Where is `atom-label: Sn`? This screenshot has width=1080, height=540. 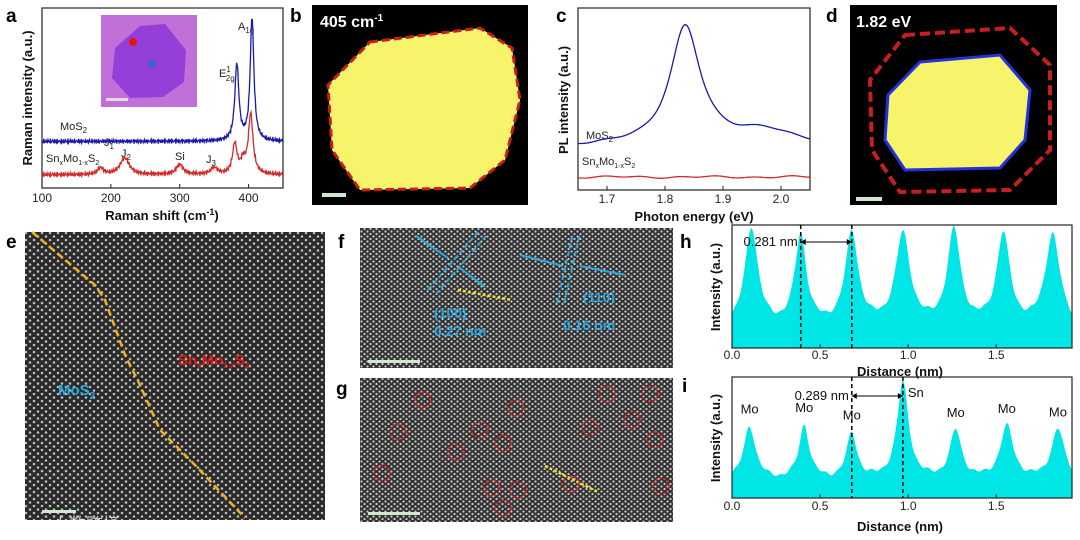 atom-label: Sn is located at coordinates (916, 392).